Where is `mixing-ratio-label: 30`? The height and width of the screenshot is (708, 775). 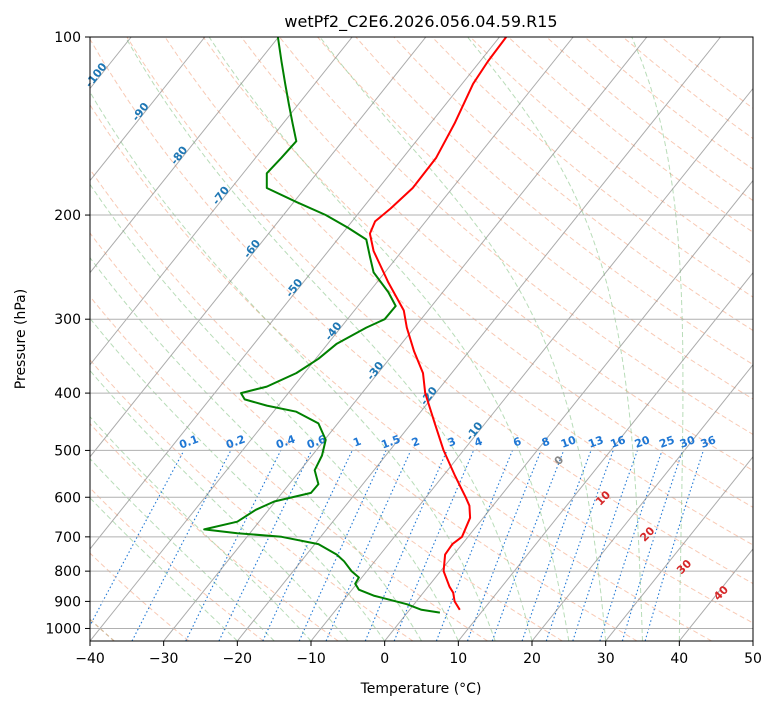 mixing-ratio-label: 30 is located at coordinates (687, 442).